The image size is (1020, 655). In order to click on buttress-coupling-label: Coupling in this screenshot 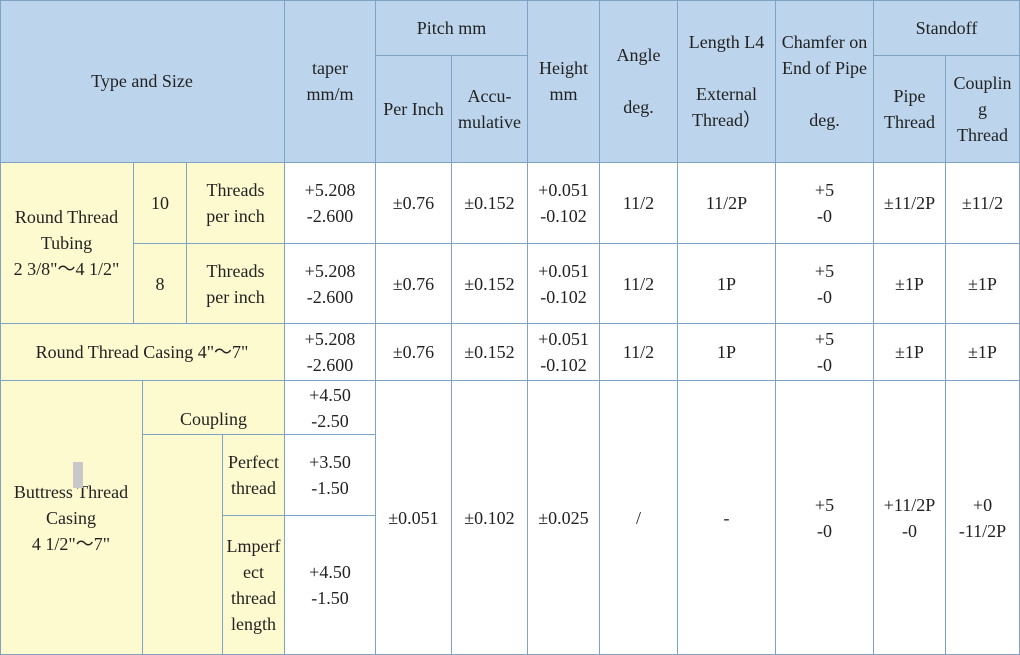, I will do `click(214, 408)`.